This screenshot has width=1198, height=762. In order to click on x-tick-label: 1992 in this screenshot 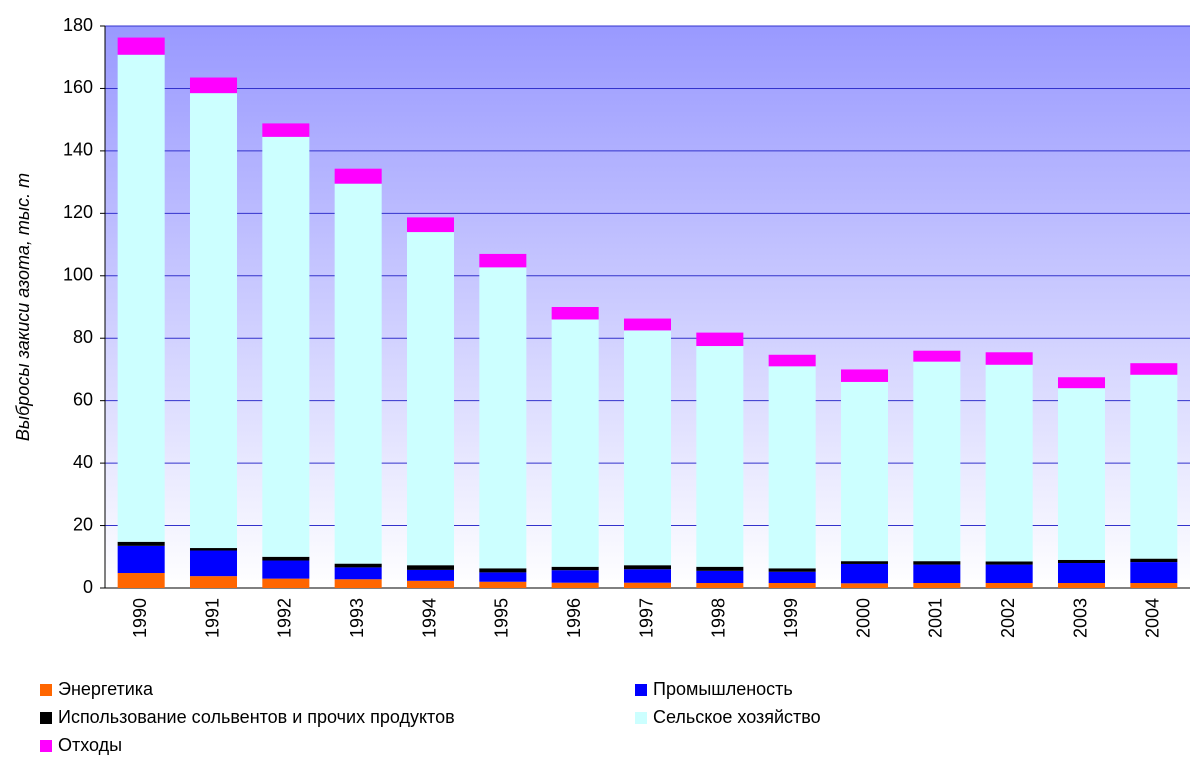, I will do `click(285, 618)`.